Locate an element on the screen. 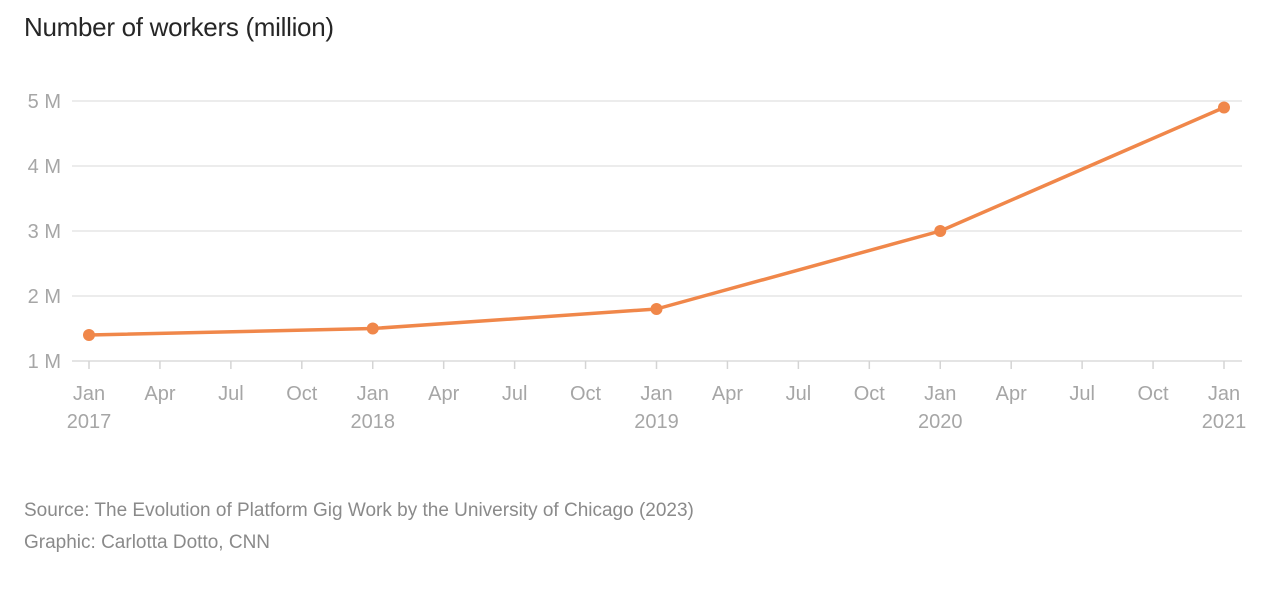  graphic-credit: Graphic: Carlotta Dotto, CNN is located at coordinates (147, 542).